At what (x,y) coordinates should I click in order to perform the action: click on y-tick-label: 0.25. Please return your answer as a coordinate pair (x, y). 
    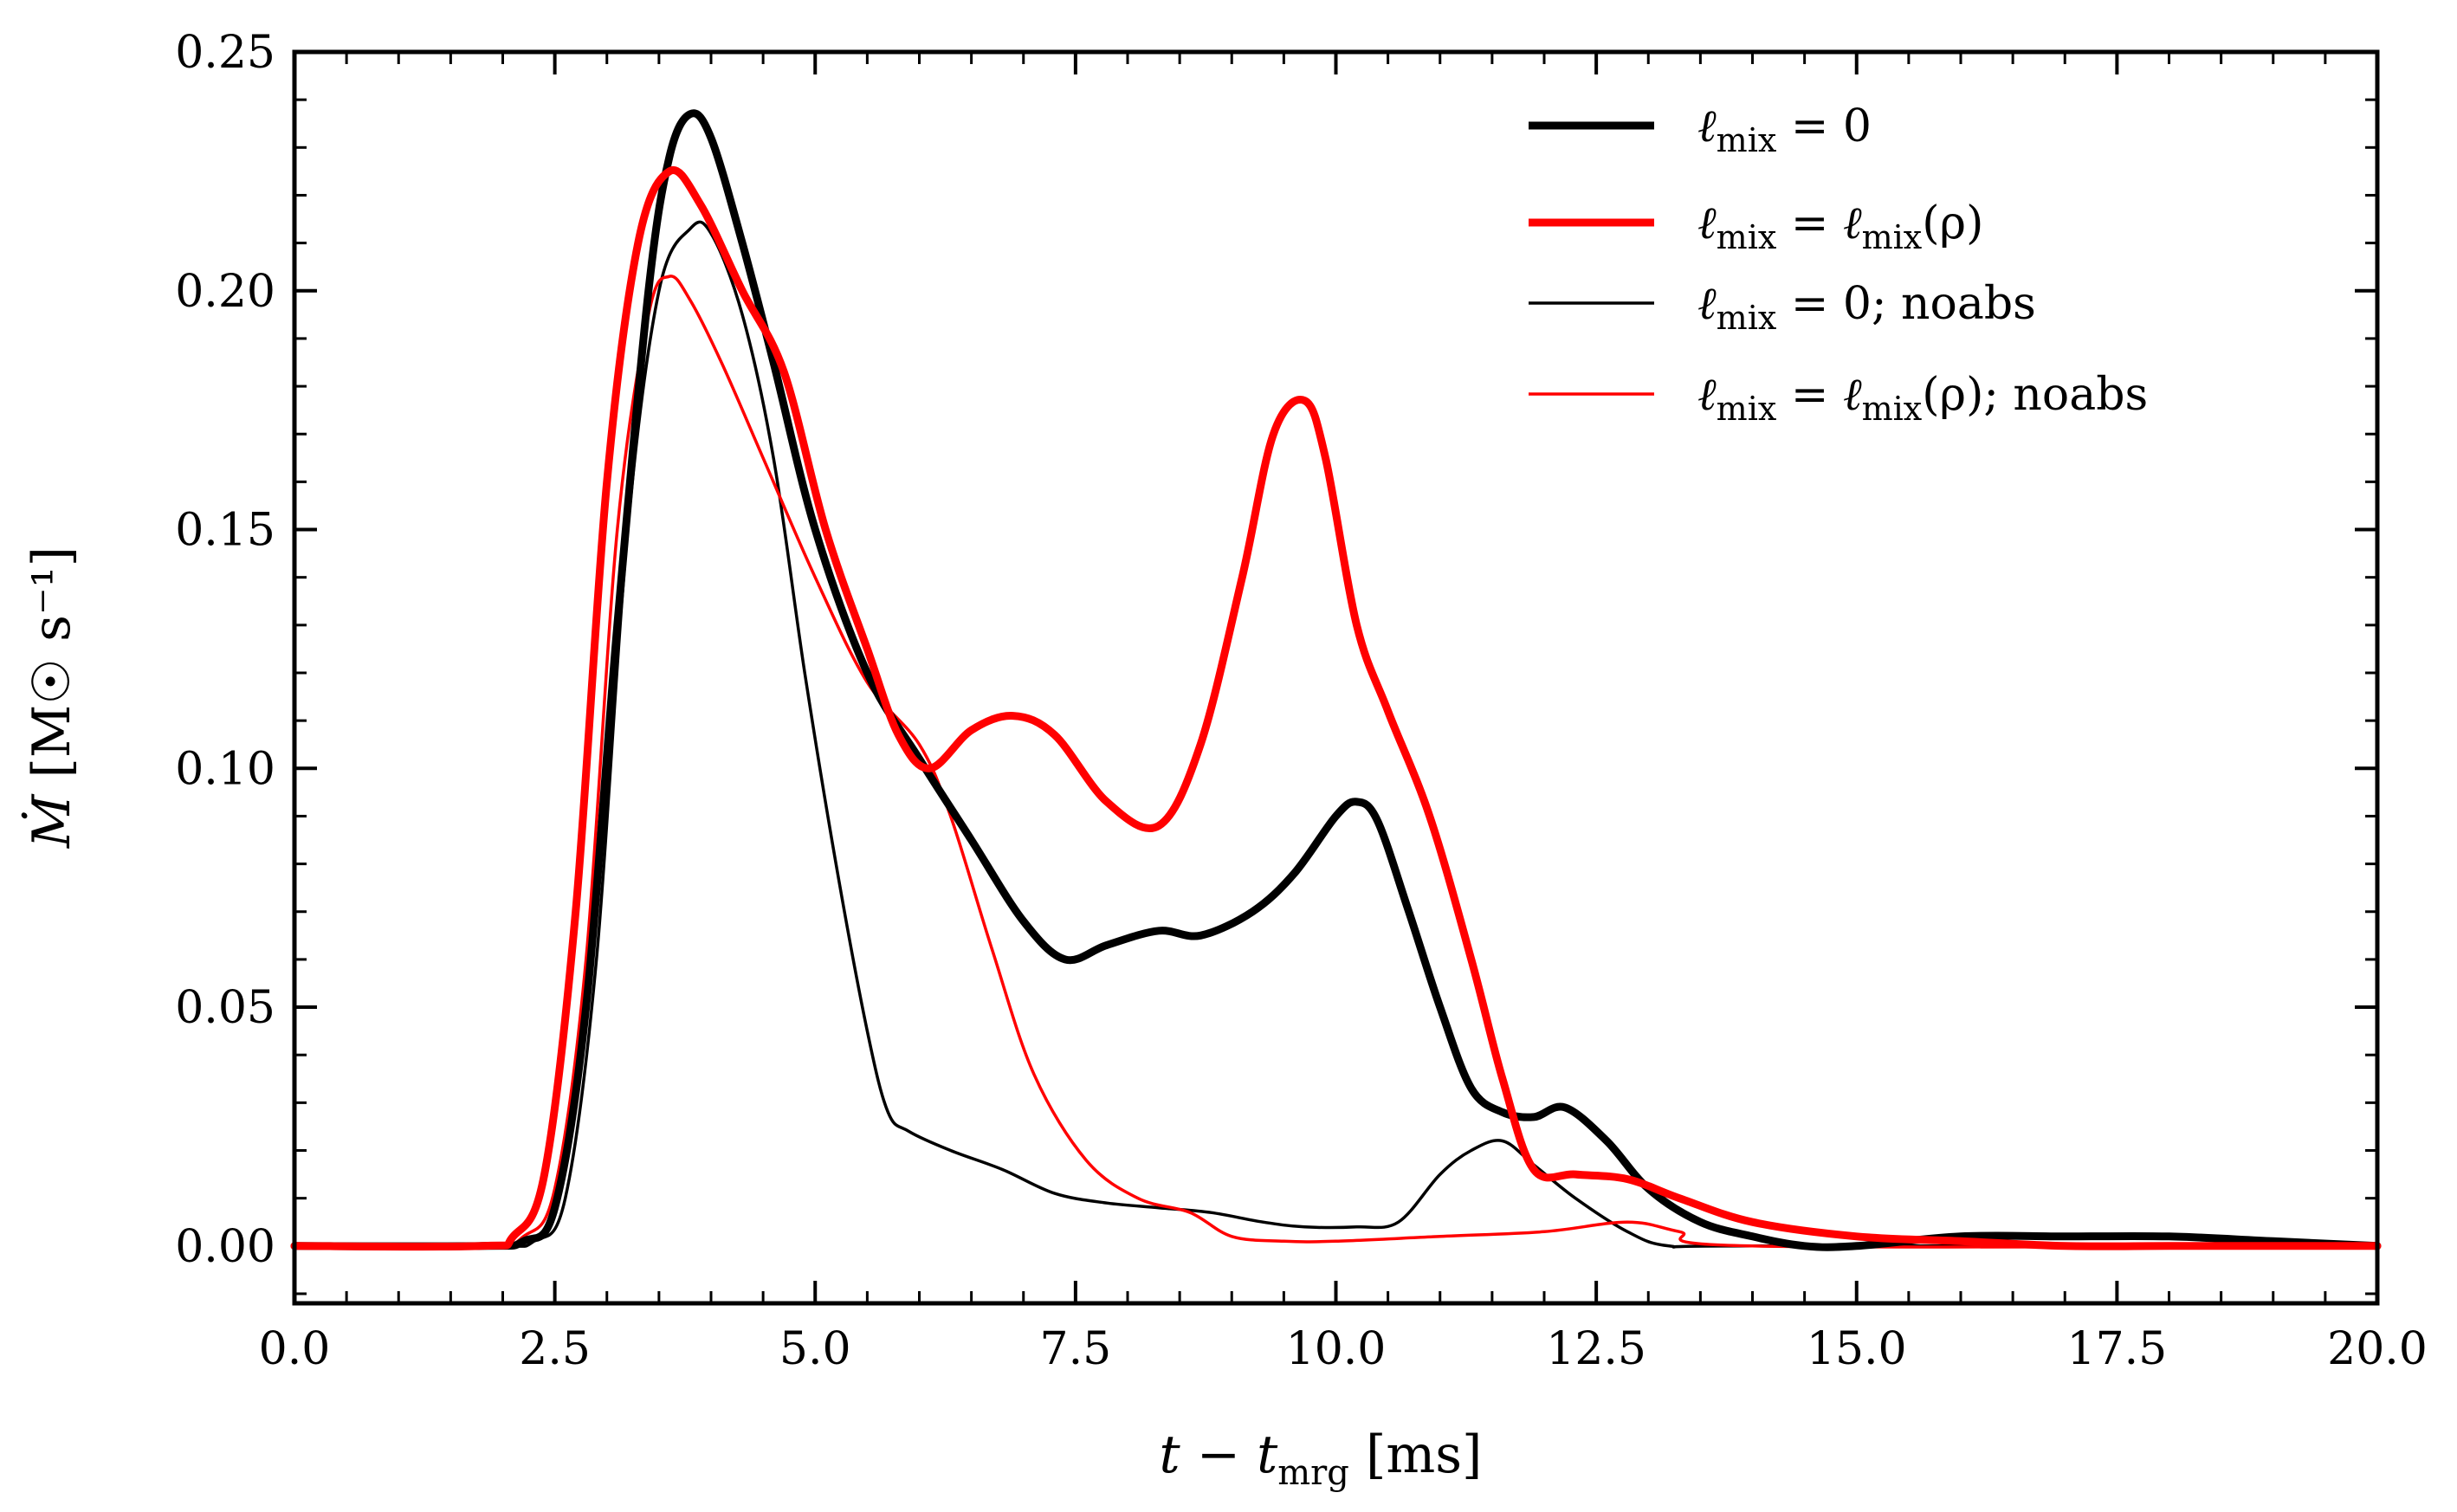
    Looking at the image, I should click on (225, 53).